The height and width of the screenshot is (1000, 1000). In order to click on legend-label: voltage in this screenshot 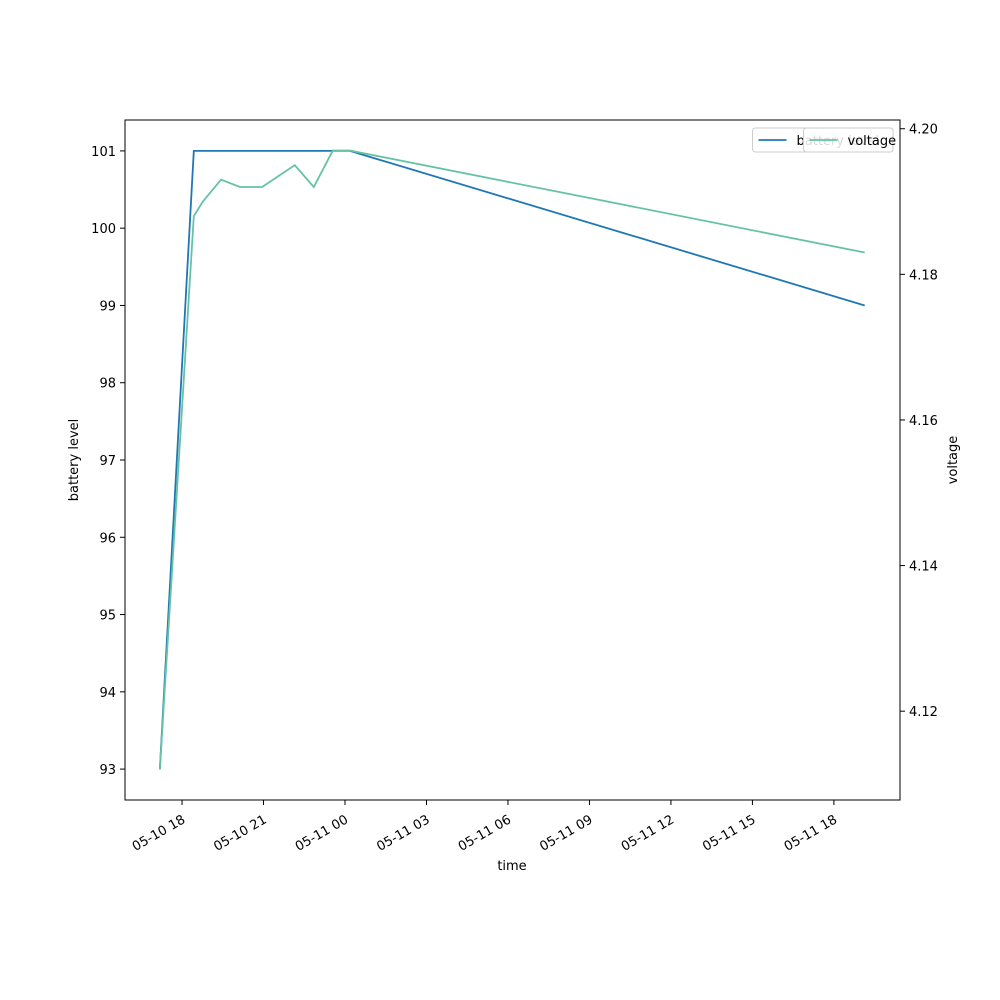, I will do `click(872, 141)`.